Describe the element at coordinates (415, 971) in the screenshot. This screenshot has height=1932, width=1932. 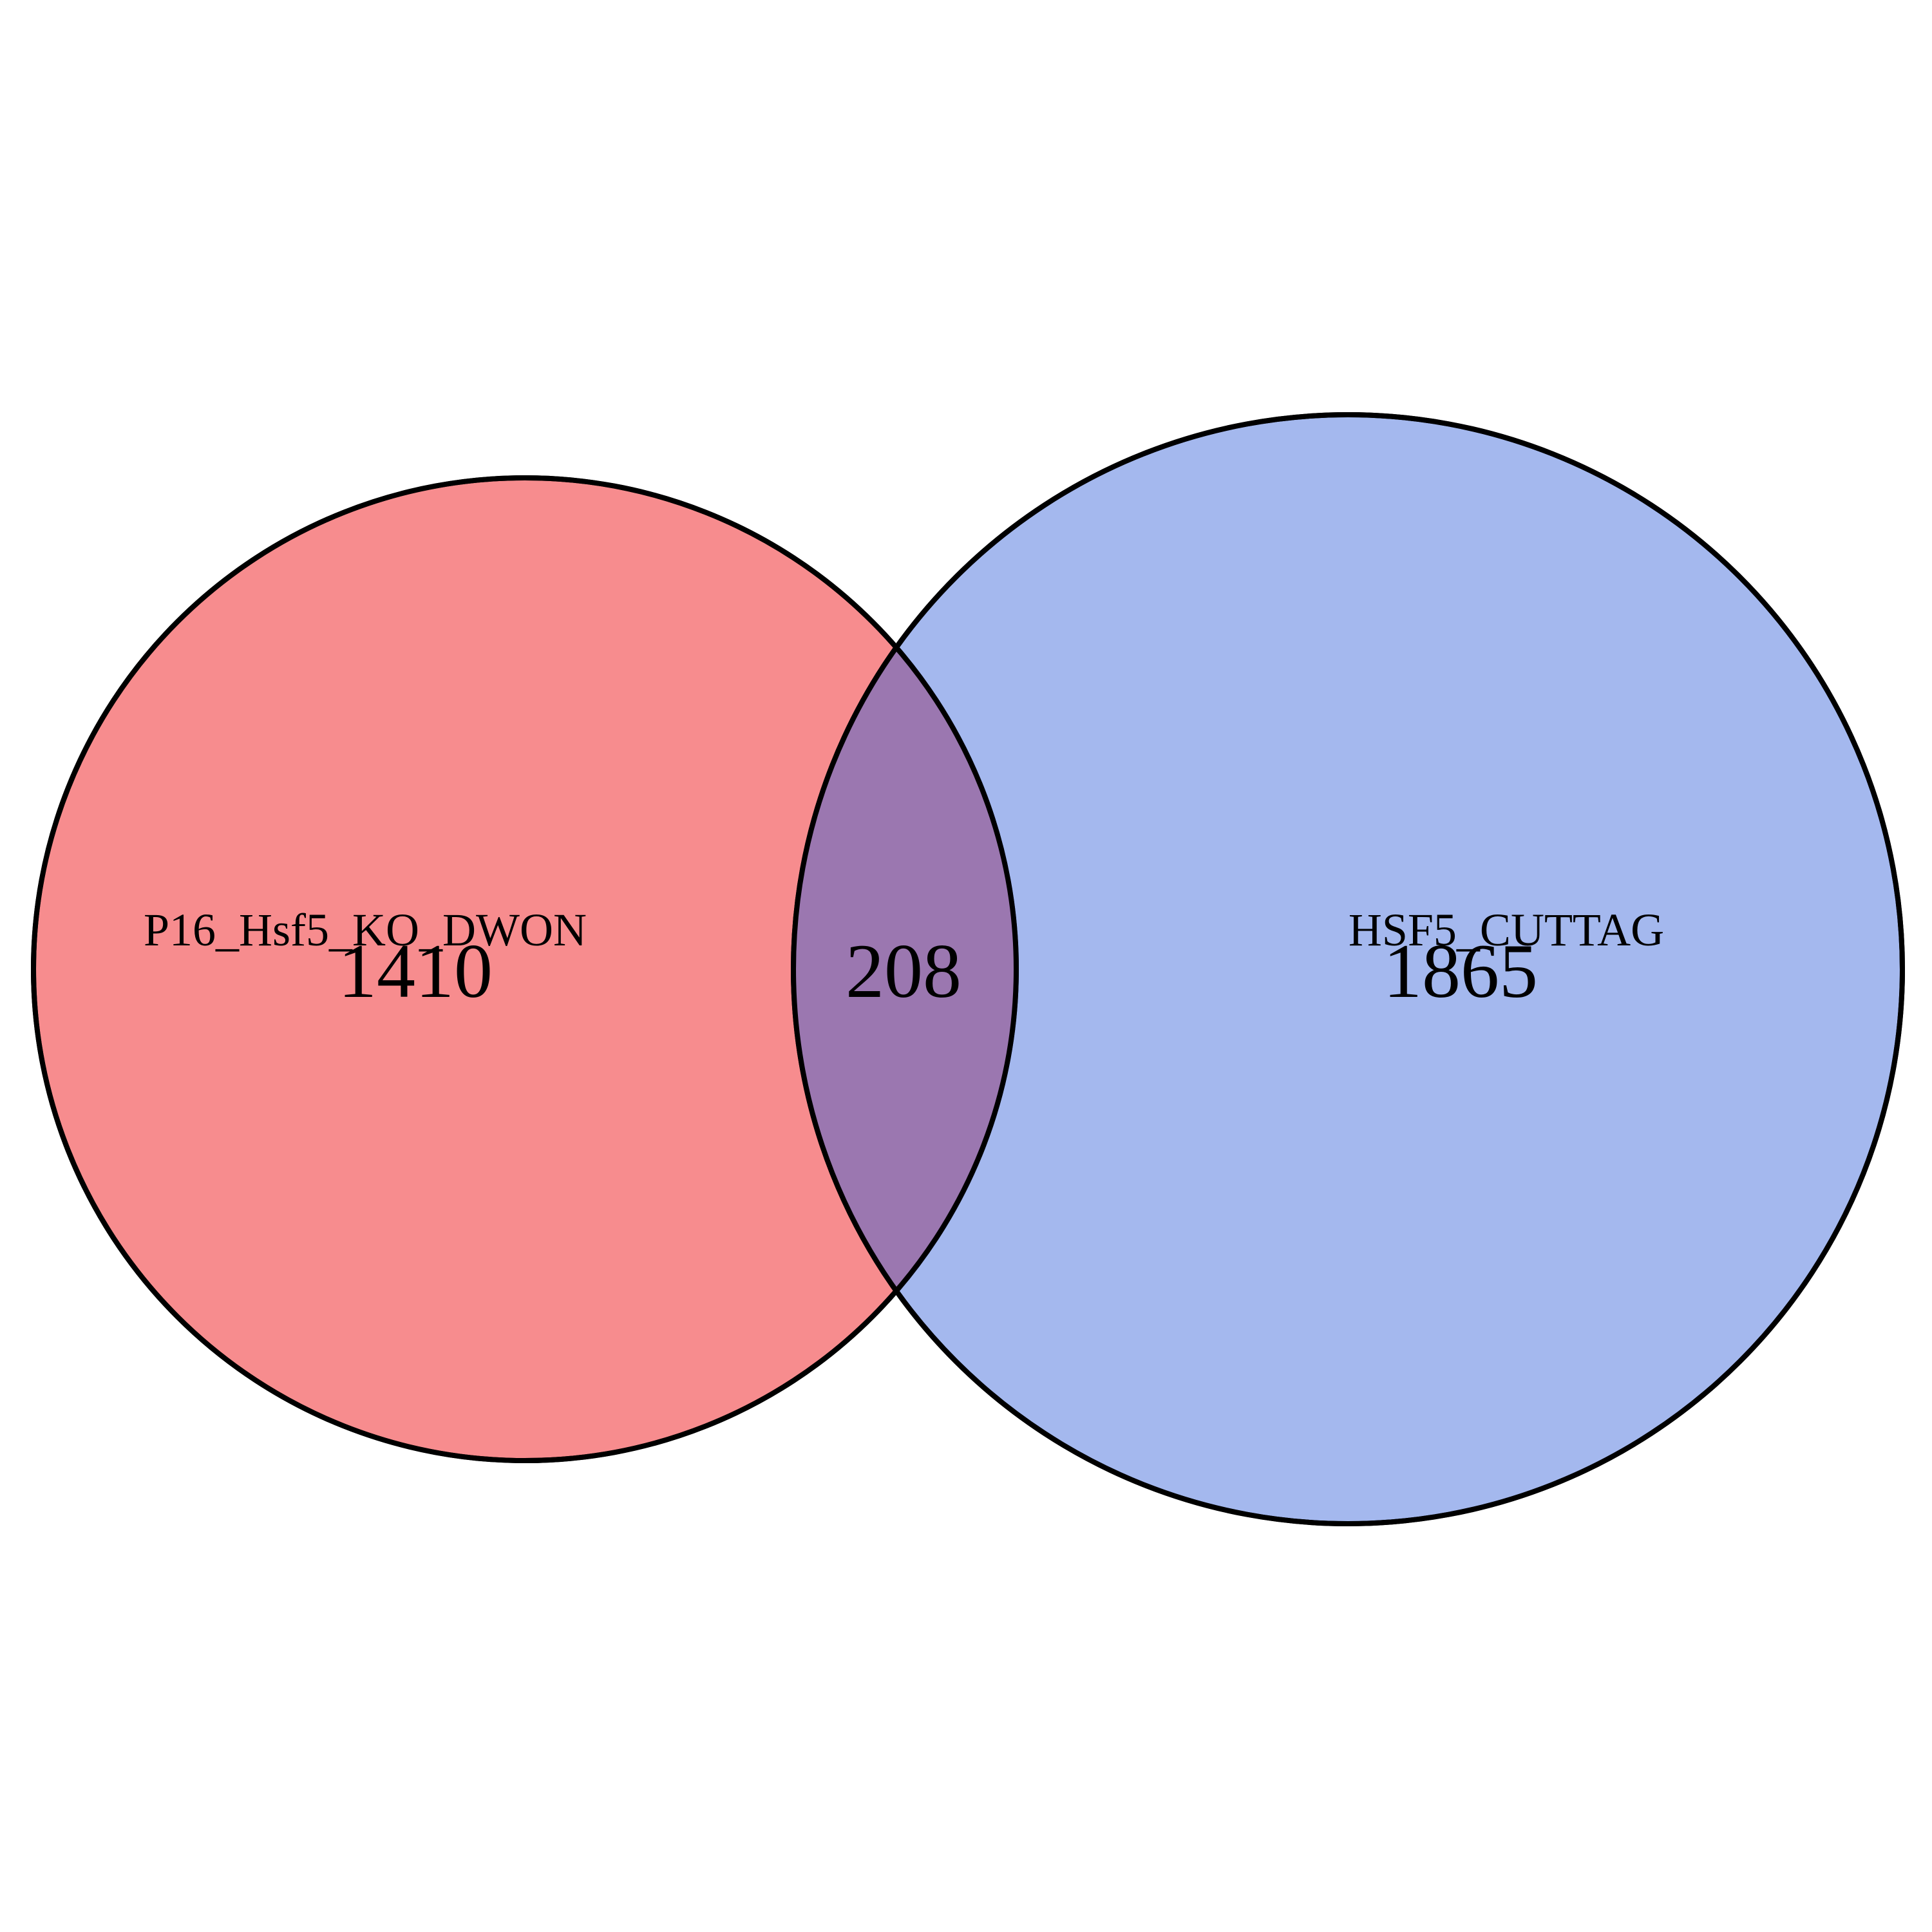
I see `set-a-only-count: 1410` at that location.